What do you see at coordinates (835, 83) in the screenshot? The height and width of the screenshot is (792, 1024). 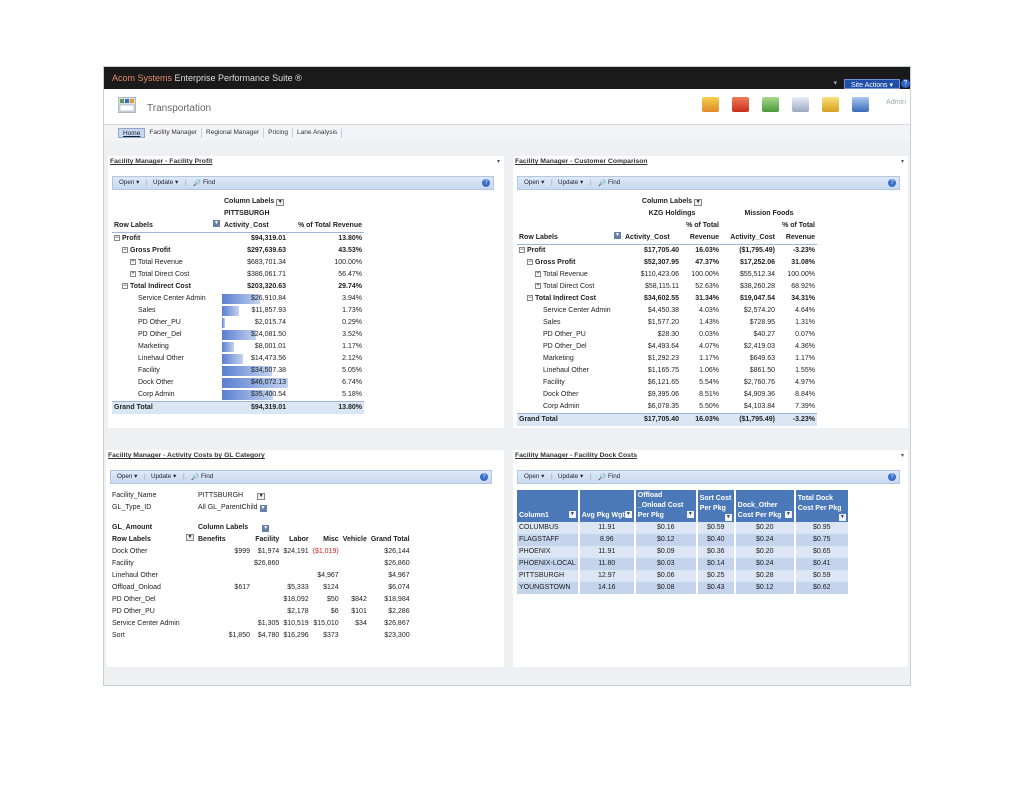 I see `user-menu-arrow-icon: ▾` at bounding box center [835, 83].